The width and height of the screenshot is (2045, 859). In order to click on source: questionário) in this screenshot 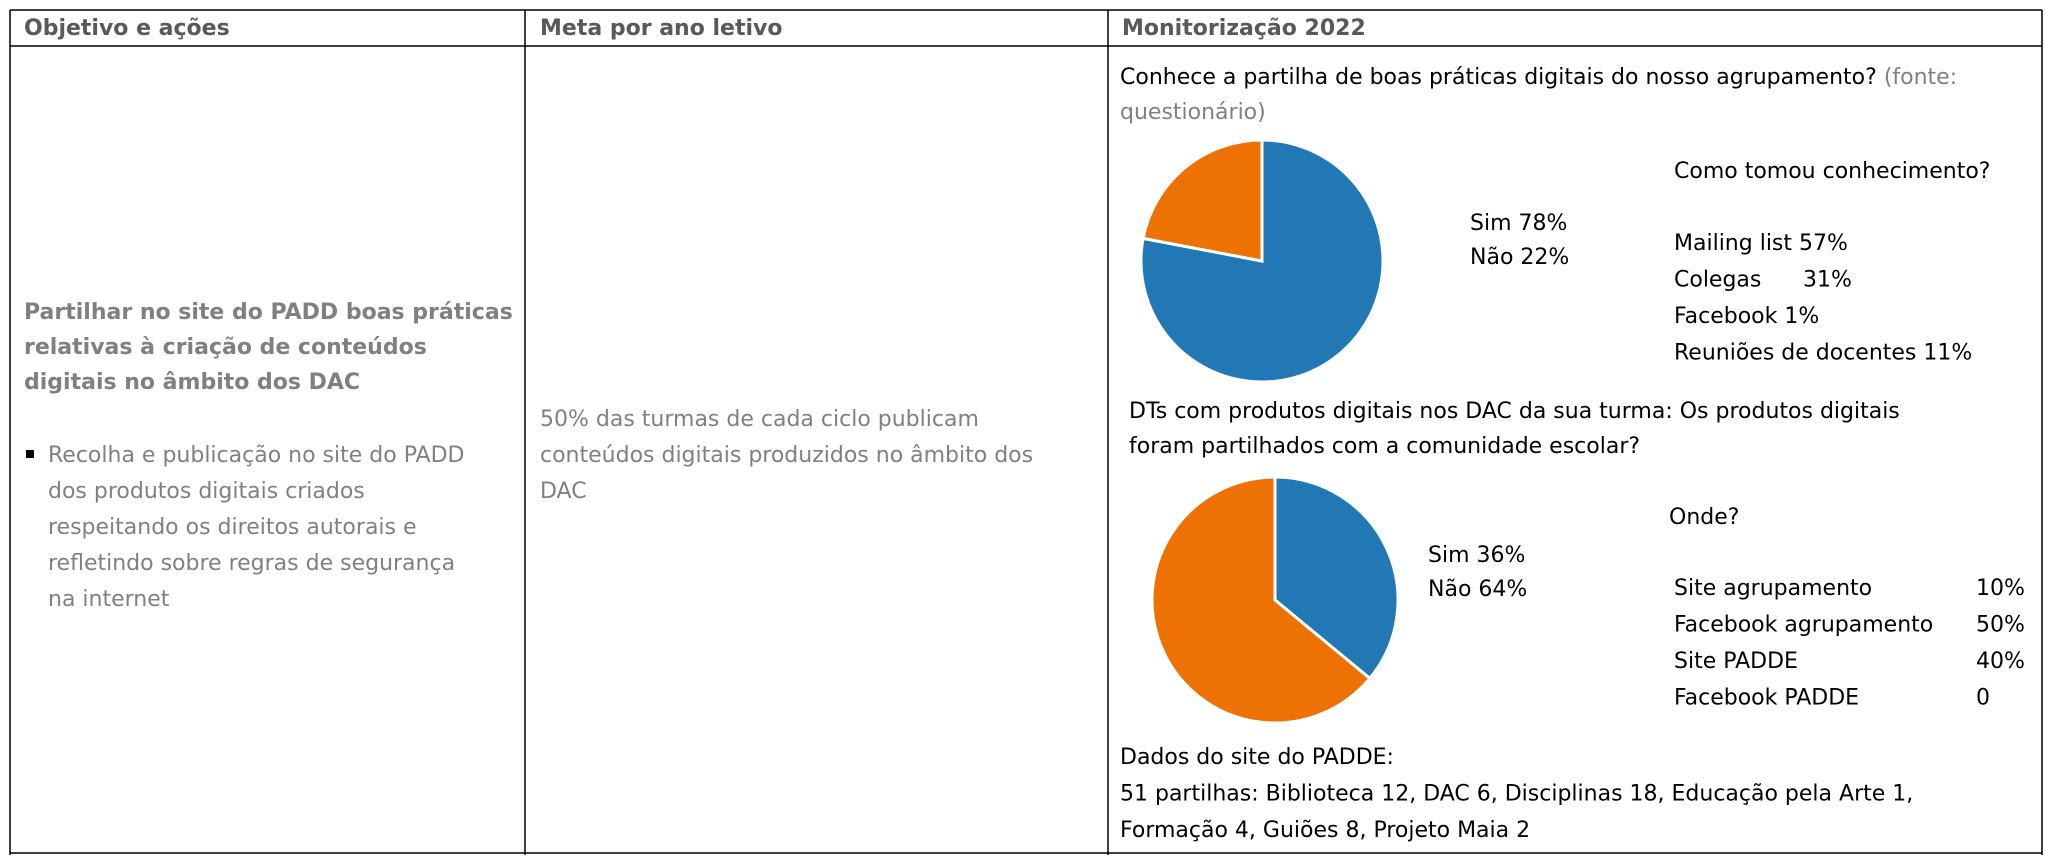, I will do `click(1193, 112)`.